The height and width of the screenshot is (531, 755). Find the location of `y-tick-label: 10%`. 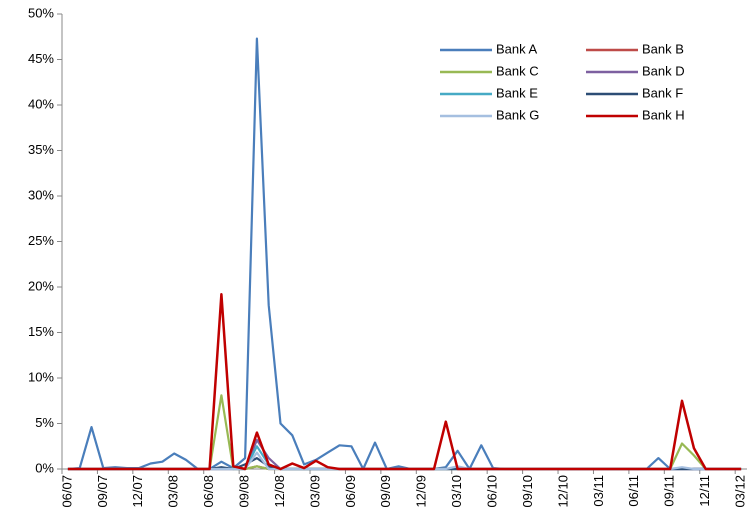

y-tick-label: 10% is located at coordinates (41, 376).